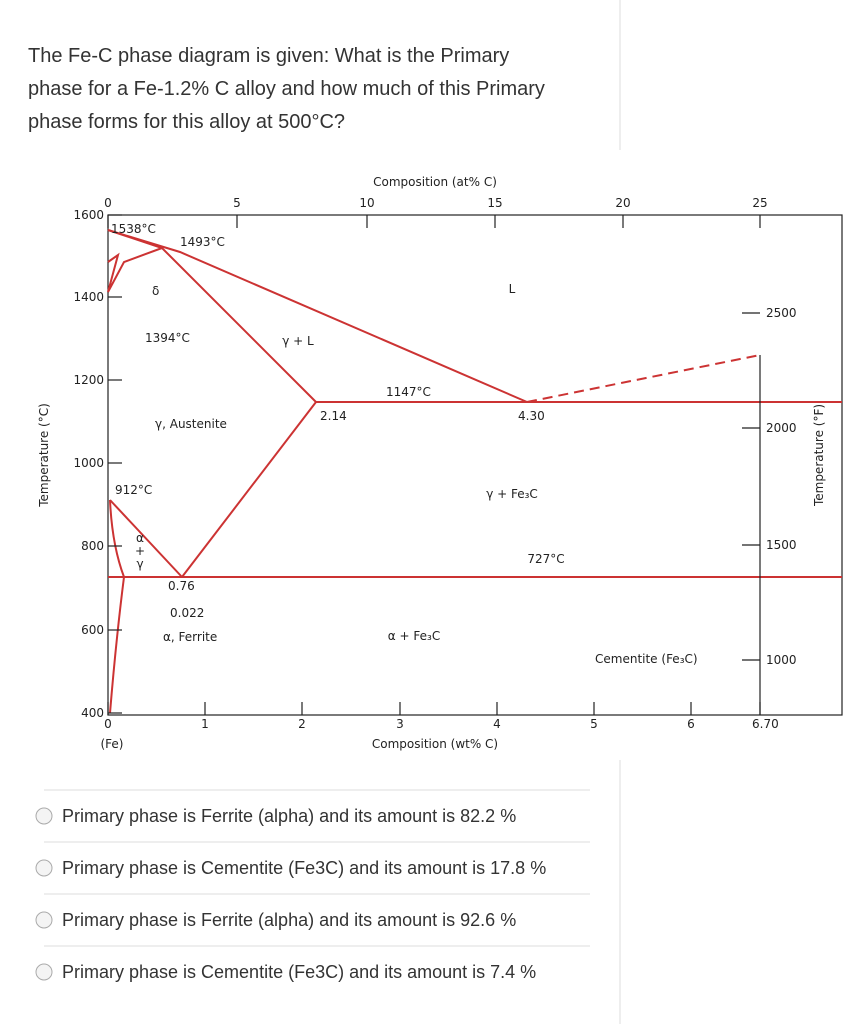  What do you see at coordinates (408, 392) in the screenshot?
I see `annotation: 1147°C` at bounding box center [408, 392].